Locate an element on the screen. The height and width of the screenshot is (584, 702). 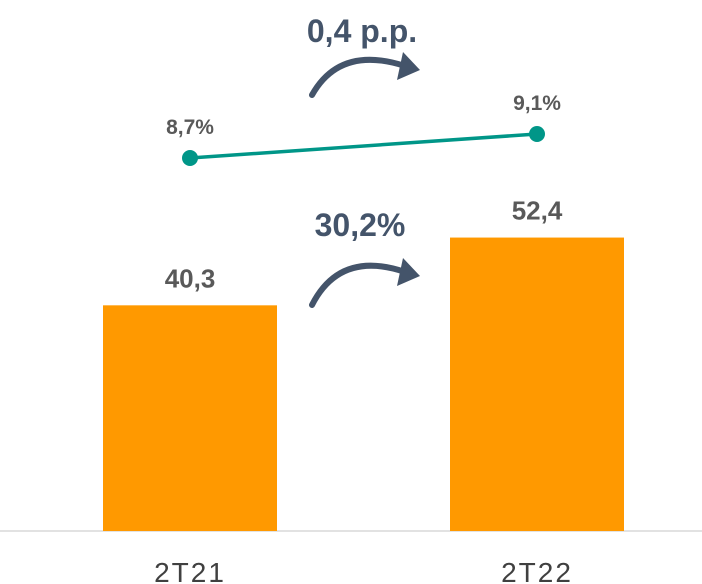
line-series-path is located at coordinates (363, 146).